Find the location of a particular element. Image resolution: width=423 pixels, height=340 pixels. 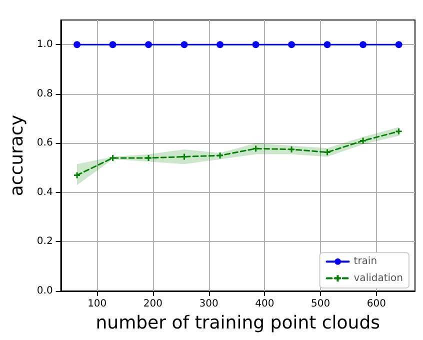

y-tick-label: 0.8 is located at coordinates (44, 94).